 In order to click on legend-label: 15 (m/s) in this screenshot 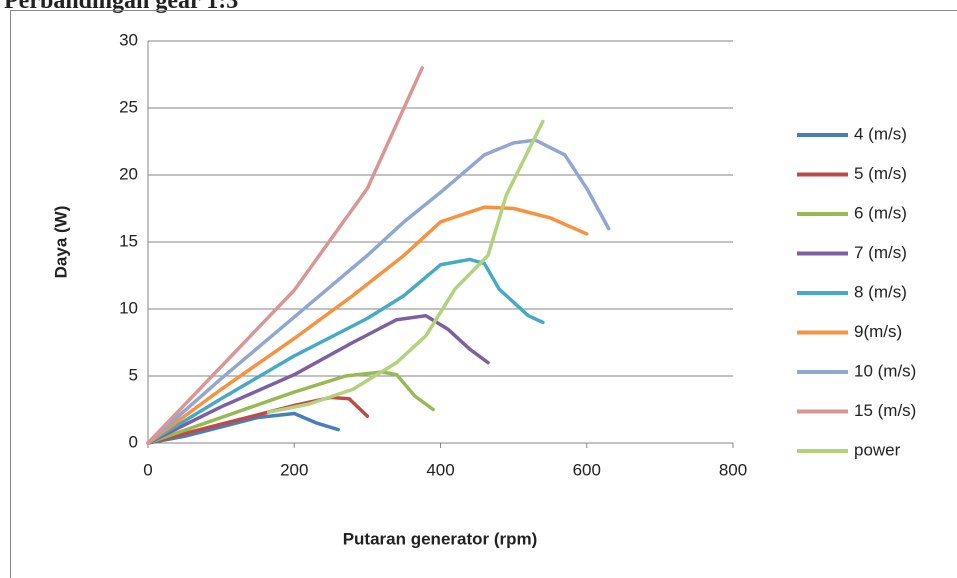, I will do `click(885, 410)`.